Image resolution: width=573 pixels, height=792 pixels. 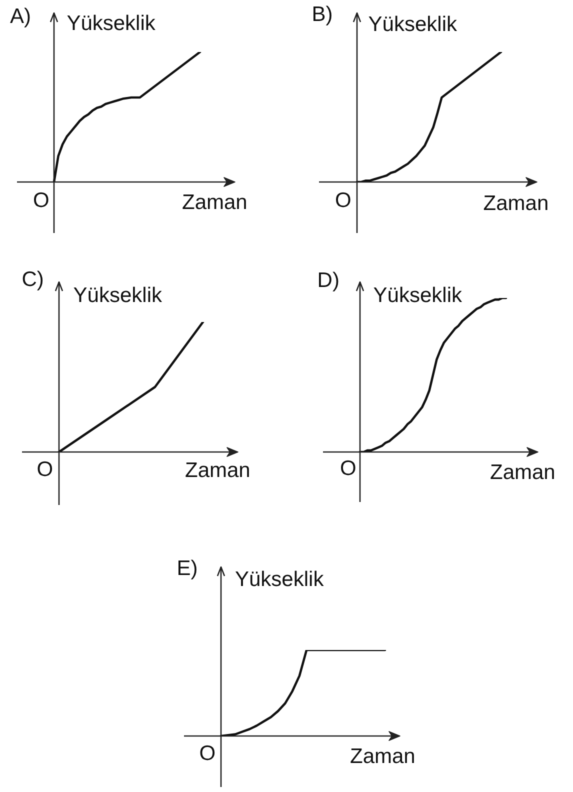 I want to click on chart-title: A), so click(x=20, y=16).